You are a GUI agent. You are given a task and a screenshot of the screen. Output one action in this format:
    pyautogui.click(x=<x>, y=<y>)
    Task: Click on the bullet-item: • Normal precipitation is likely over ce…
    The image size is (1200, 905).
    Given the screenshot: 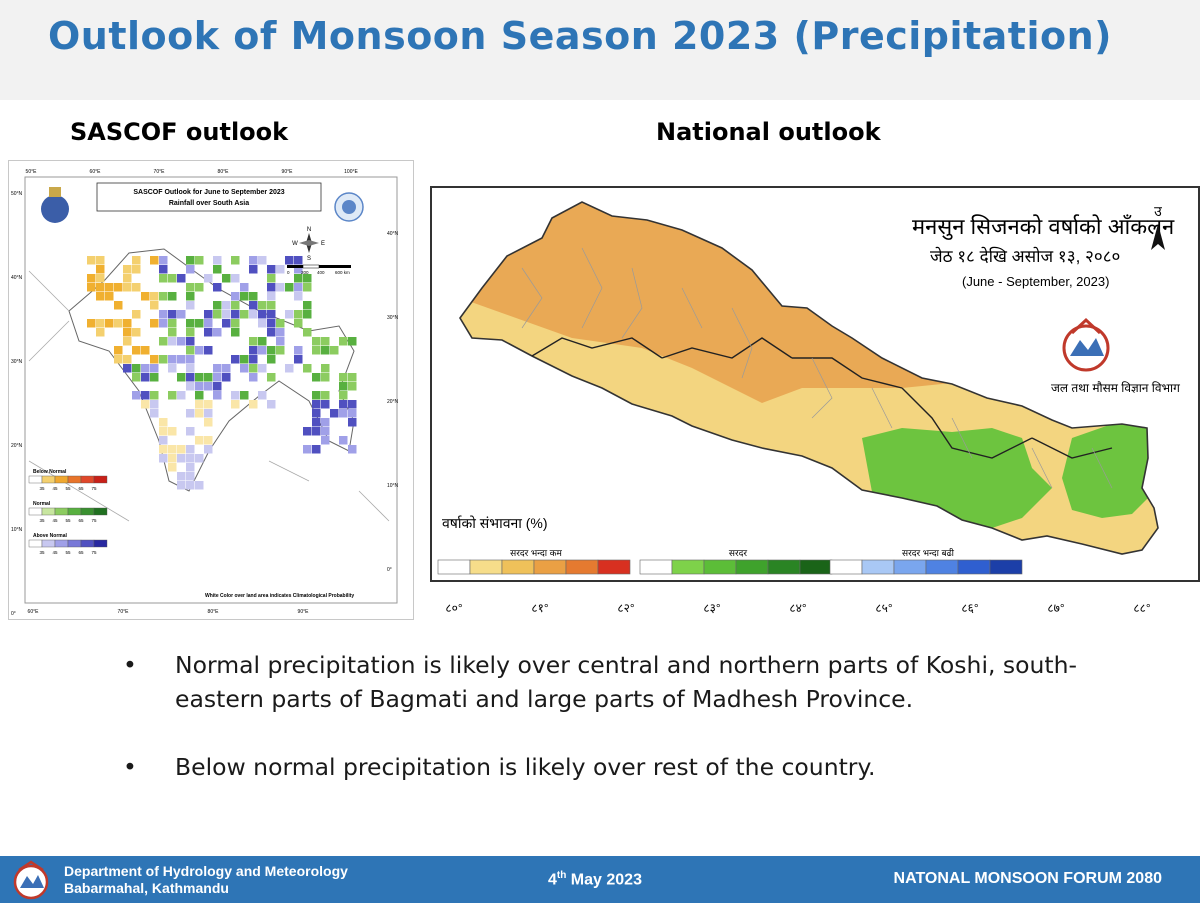 What is the action you would take?
    pyautogui.click(x=620, y=682)
    